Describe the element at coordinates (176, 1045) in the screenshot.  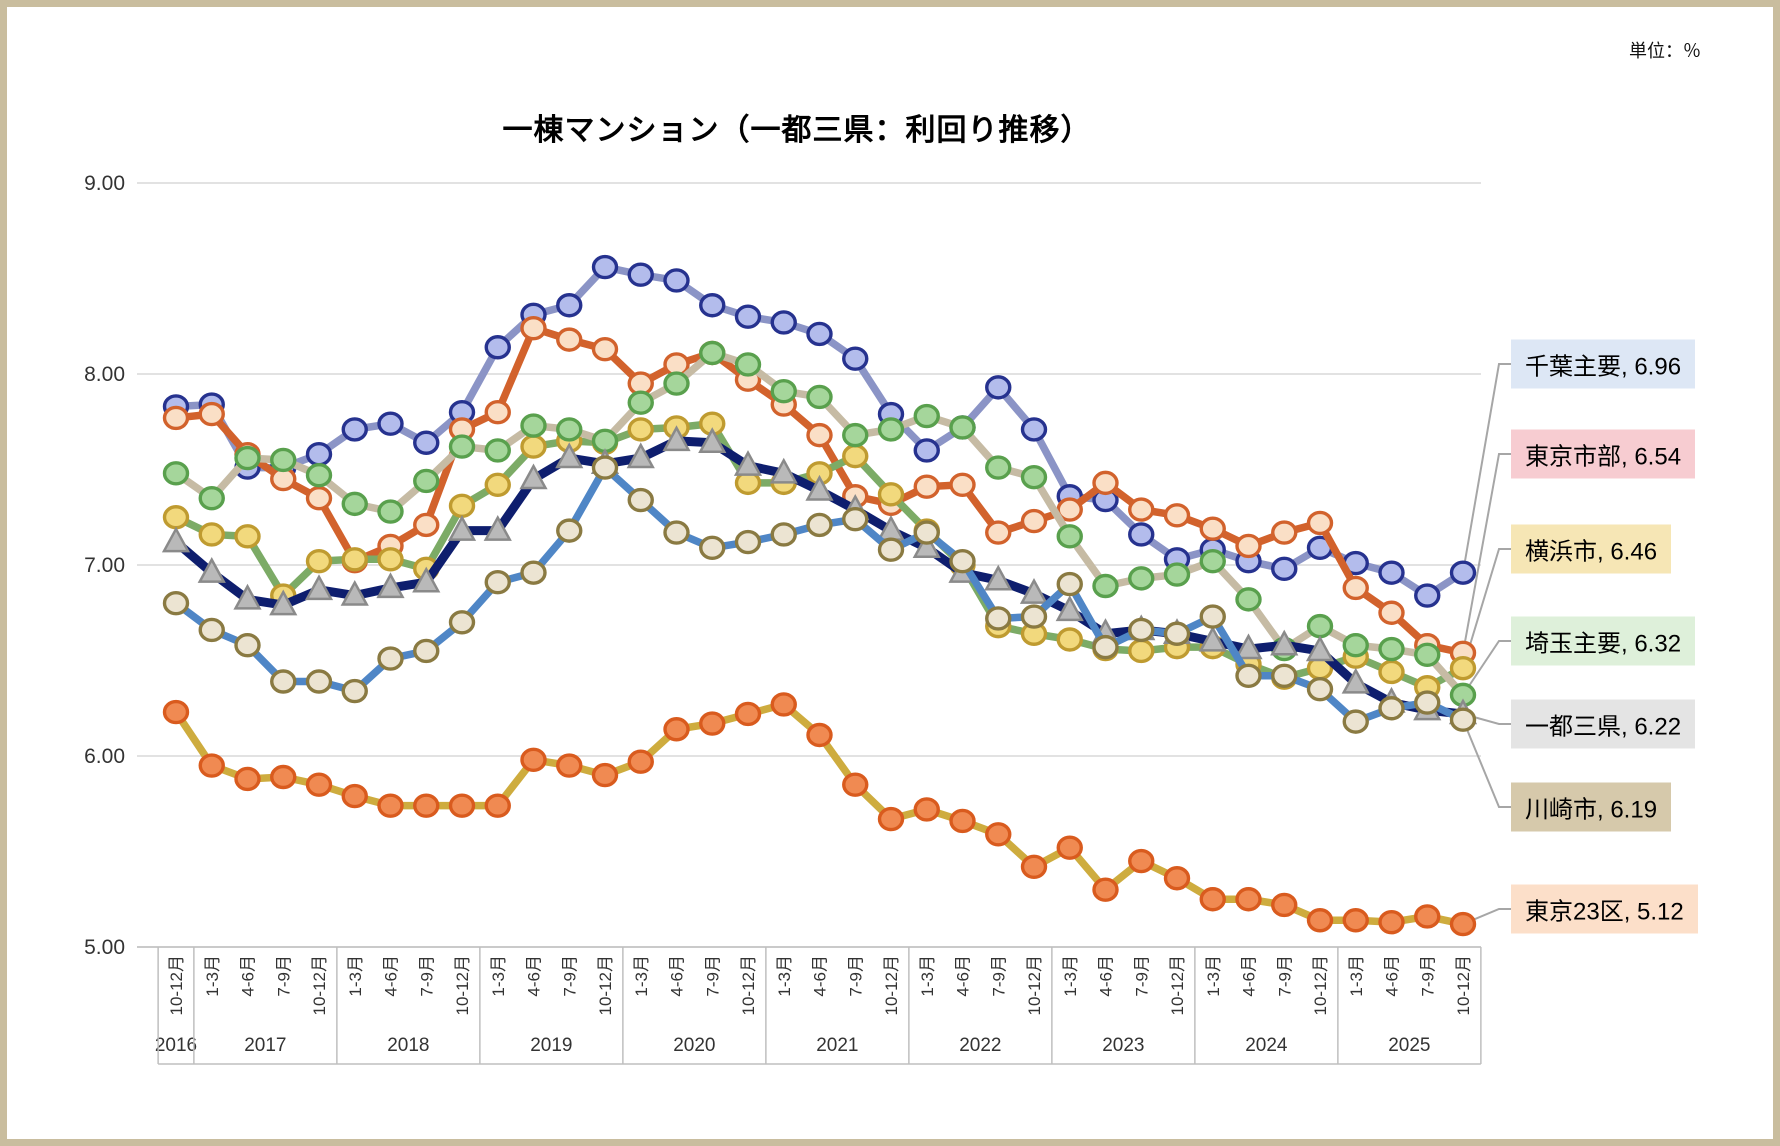
I see `x-year-label: 2016` at that location.